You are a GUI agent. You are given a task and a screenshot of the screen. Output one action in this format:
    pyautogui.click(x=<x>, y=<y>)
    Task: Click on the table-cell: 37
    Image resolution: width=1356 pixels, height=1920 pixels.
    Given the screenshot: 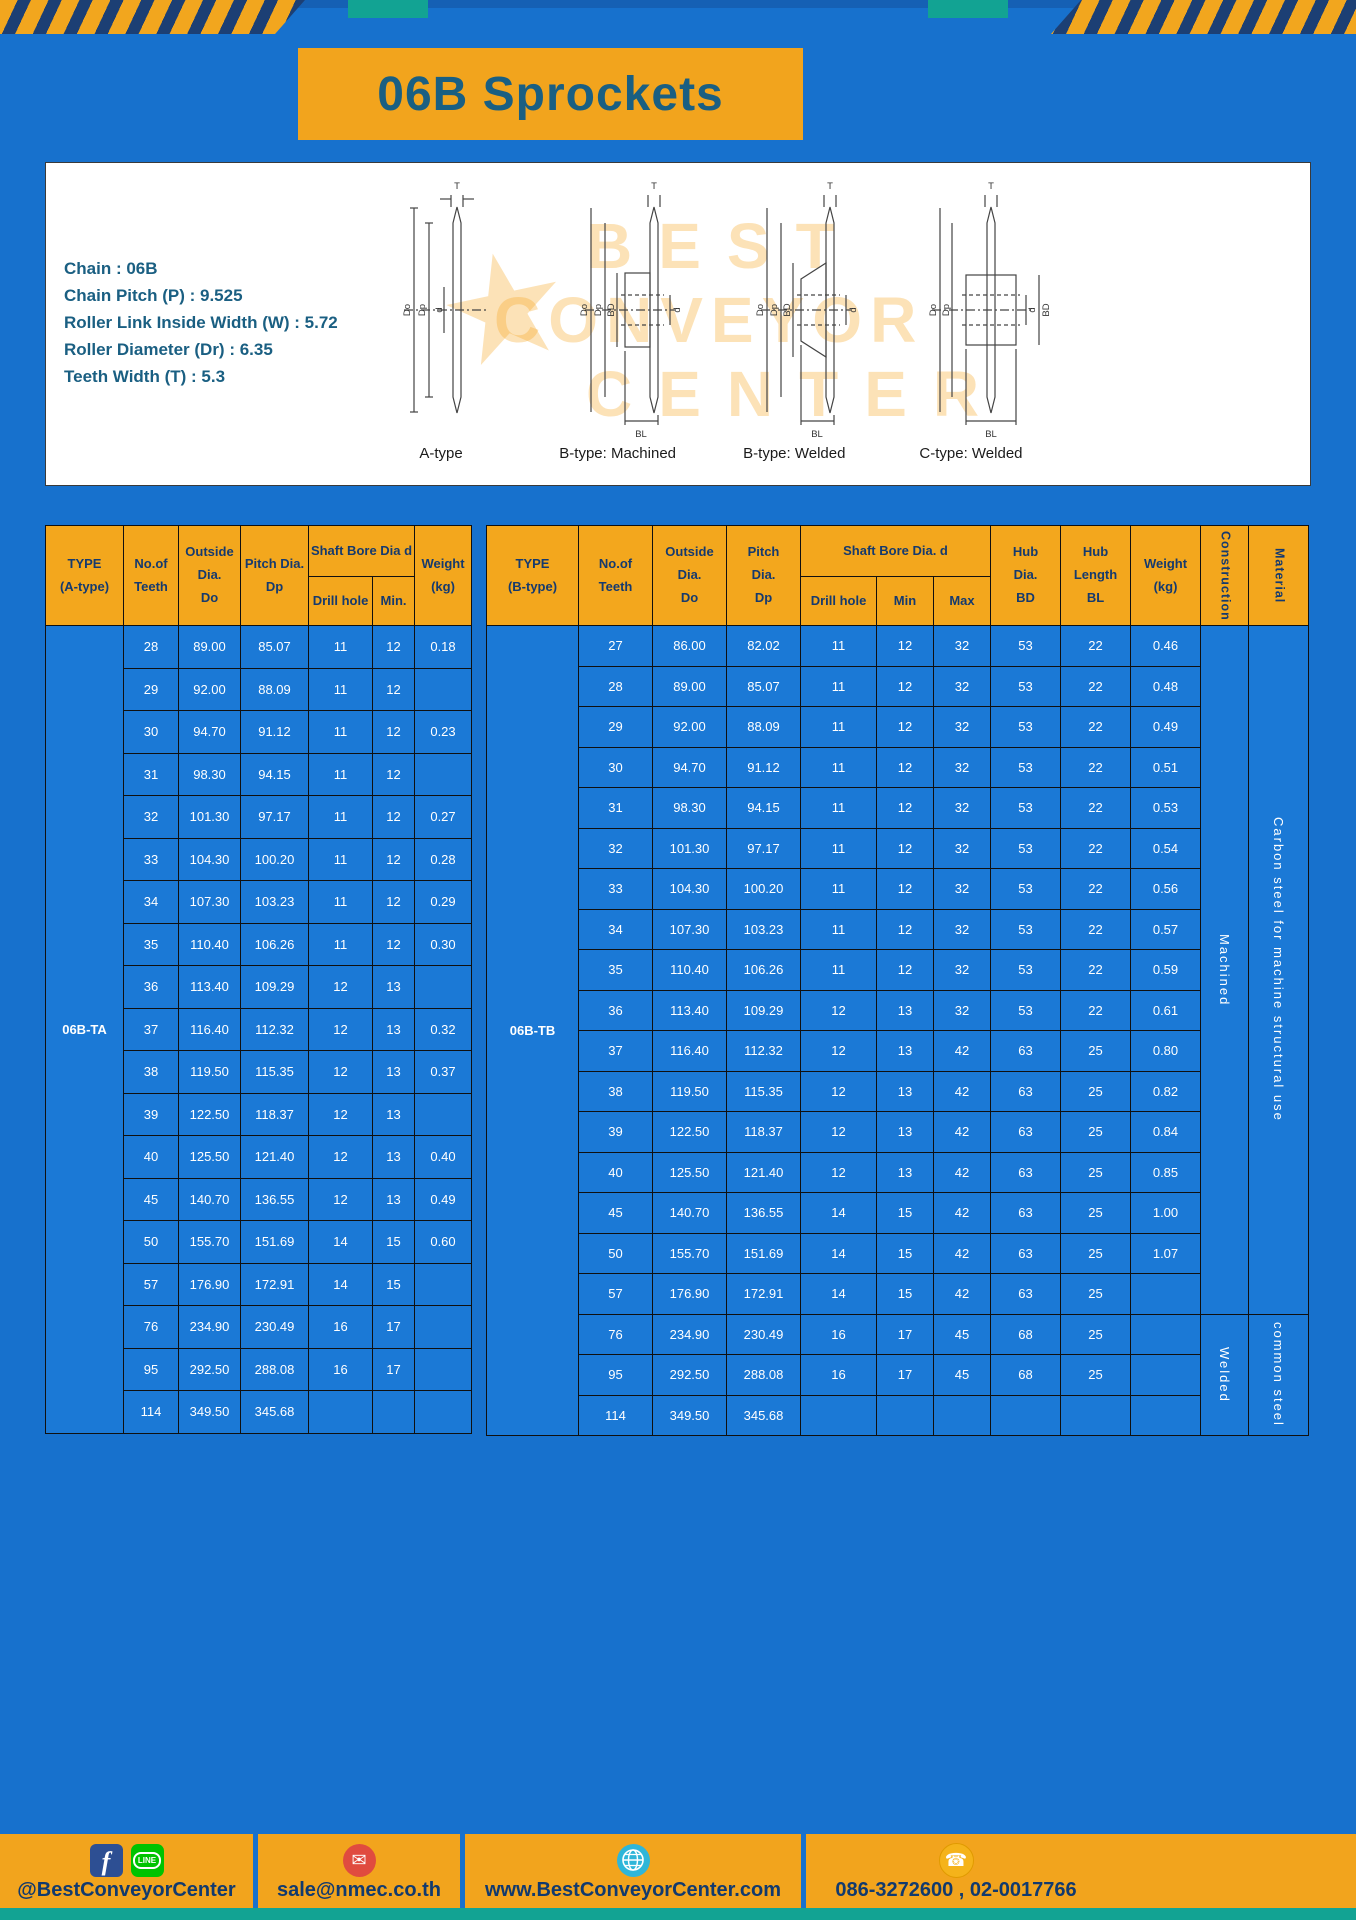 What is the action you would take?
    pyautogui.click(x=151, y=1029)
    